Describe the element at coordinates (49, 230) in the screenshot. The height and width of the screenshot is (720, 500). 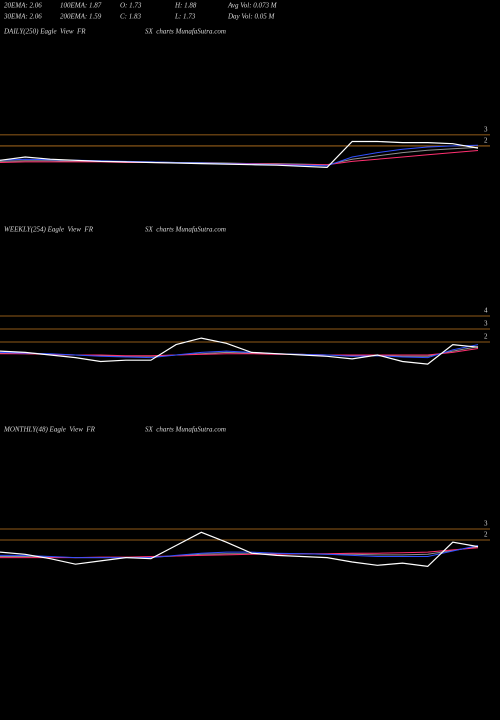
I see `panel-title: WEEKLY(254) Eagle View FR` at that location.